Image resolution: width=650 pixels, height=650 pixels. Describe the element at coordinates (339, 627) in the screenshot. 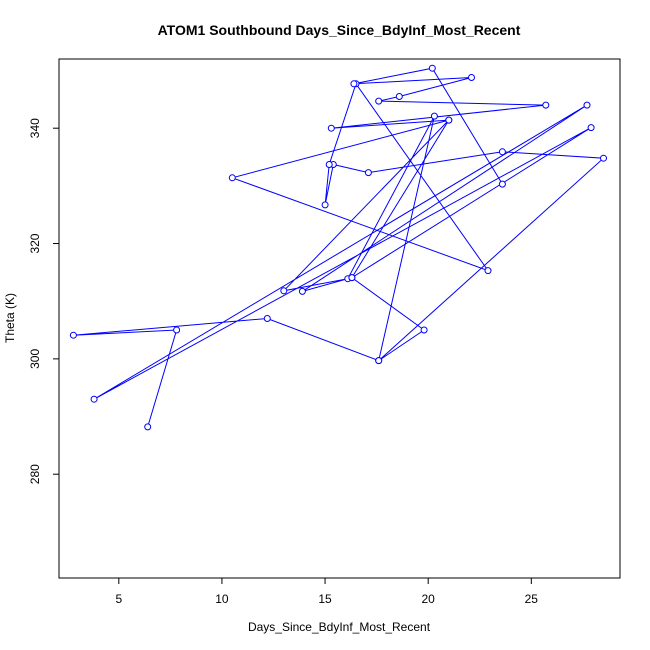

I see `x-axis-label: Days_Since_BdyInf_Most_Recent` at that location.